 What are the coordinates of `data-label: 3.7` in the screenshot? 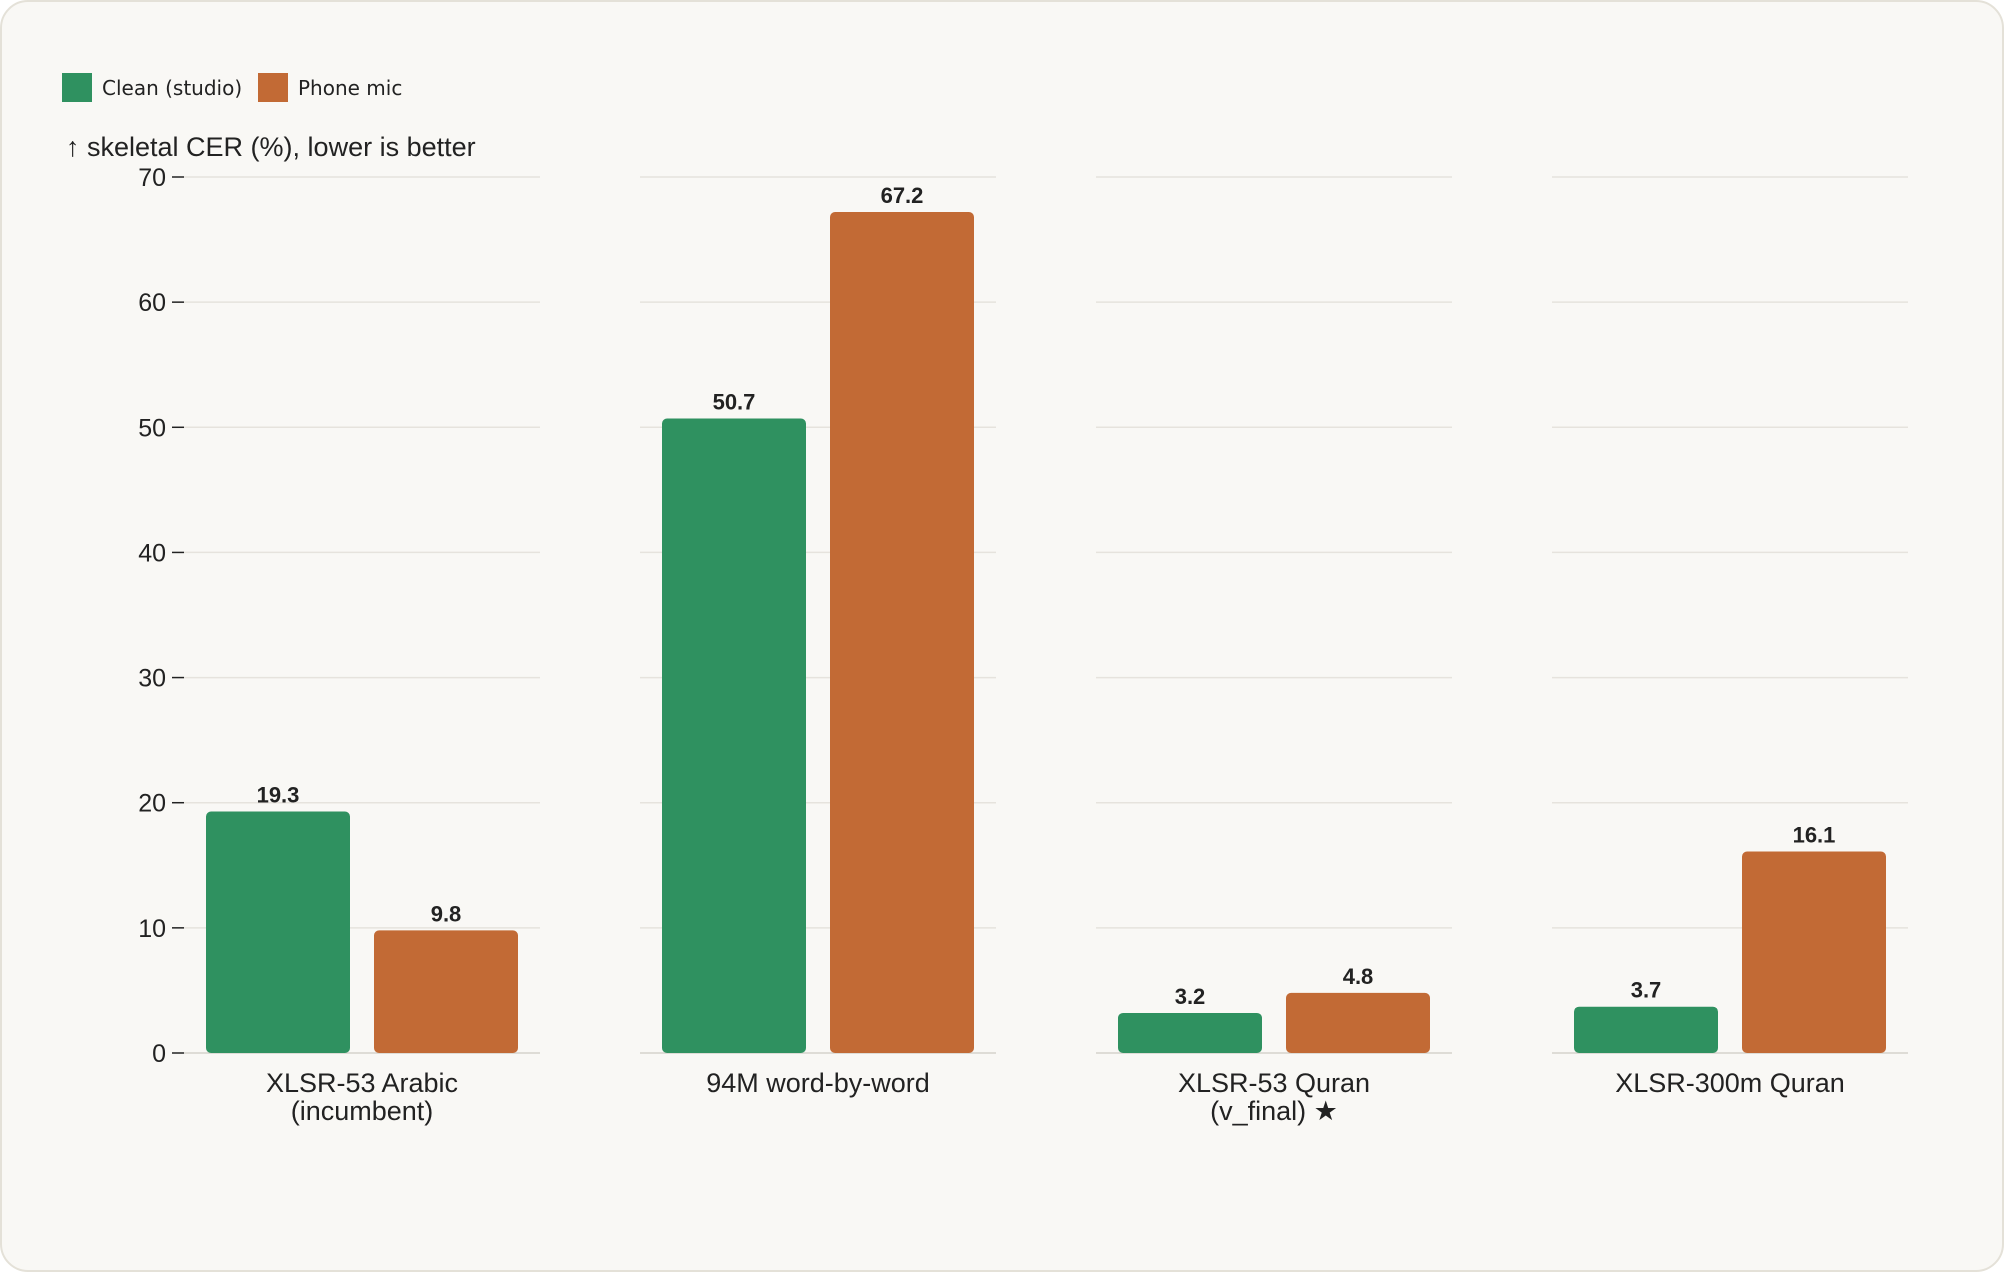 It's located at (1646, 990).